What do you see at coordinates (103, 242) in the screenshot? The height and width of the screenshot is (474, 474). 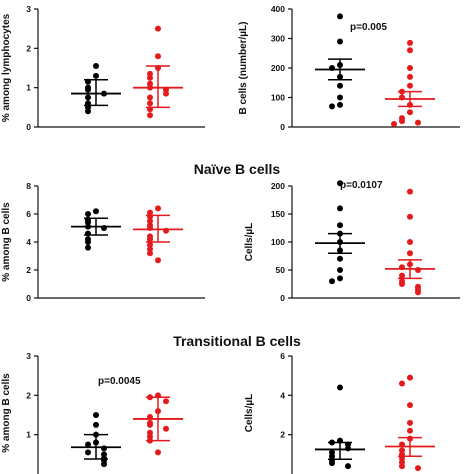 I see `panel-3: 0 2 4 6 8 % among B cells` at bounding box center [103, 242].